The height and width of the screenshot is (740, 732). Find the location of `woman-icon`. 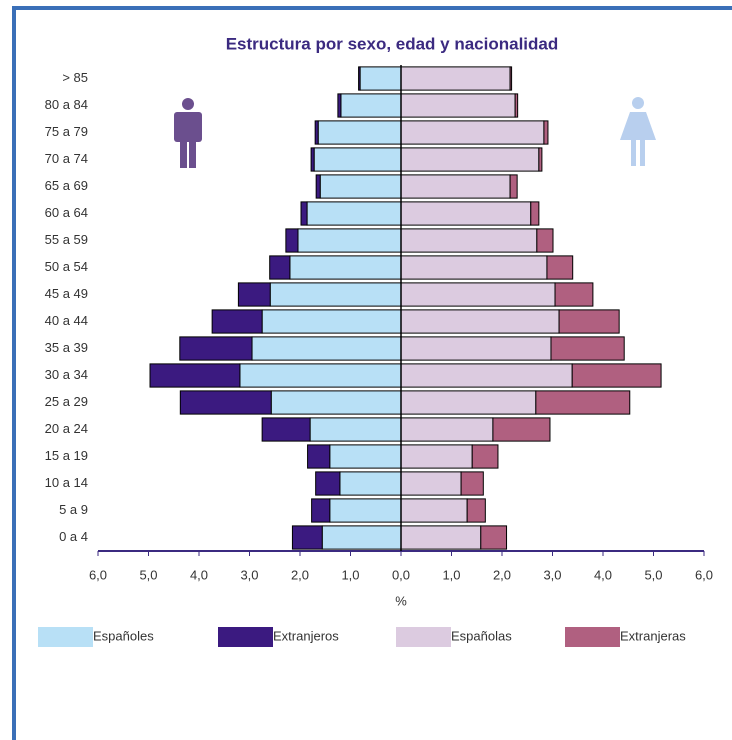

woman-icon is located at coordinates (638, 131).